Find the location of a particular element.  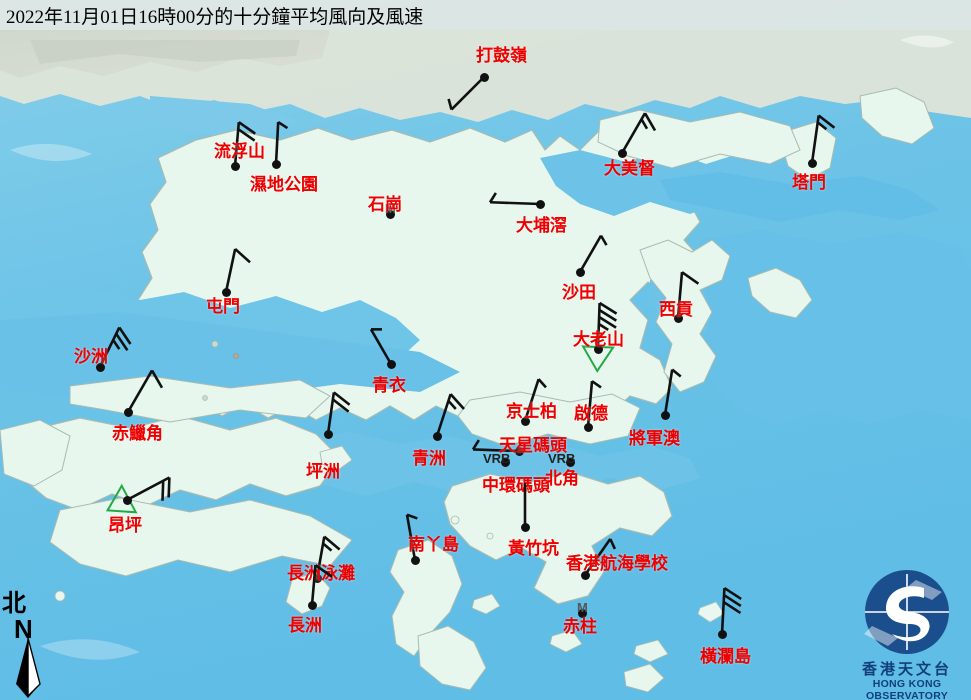

chek-lap-kok-airport is located at coordinates (200, 399).